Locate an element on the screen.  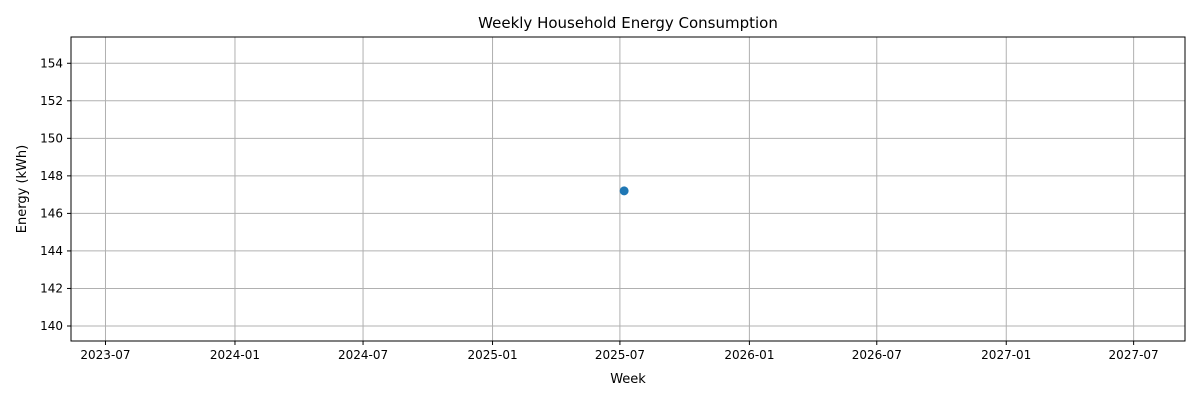
data-point is located at coordinates (624, 191).